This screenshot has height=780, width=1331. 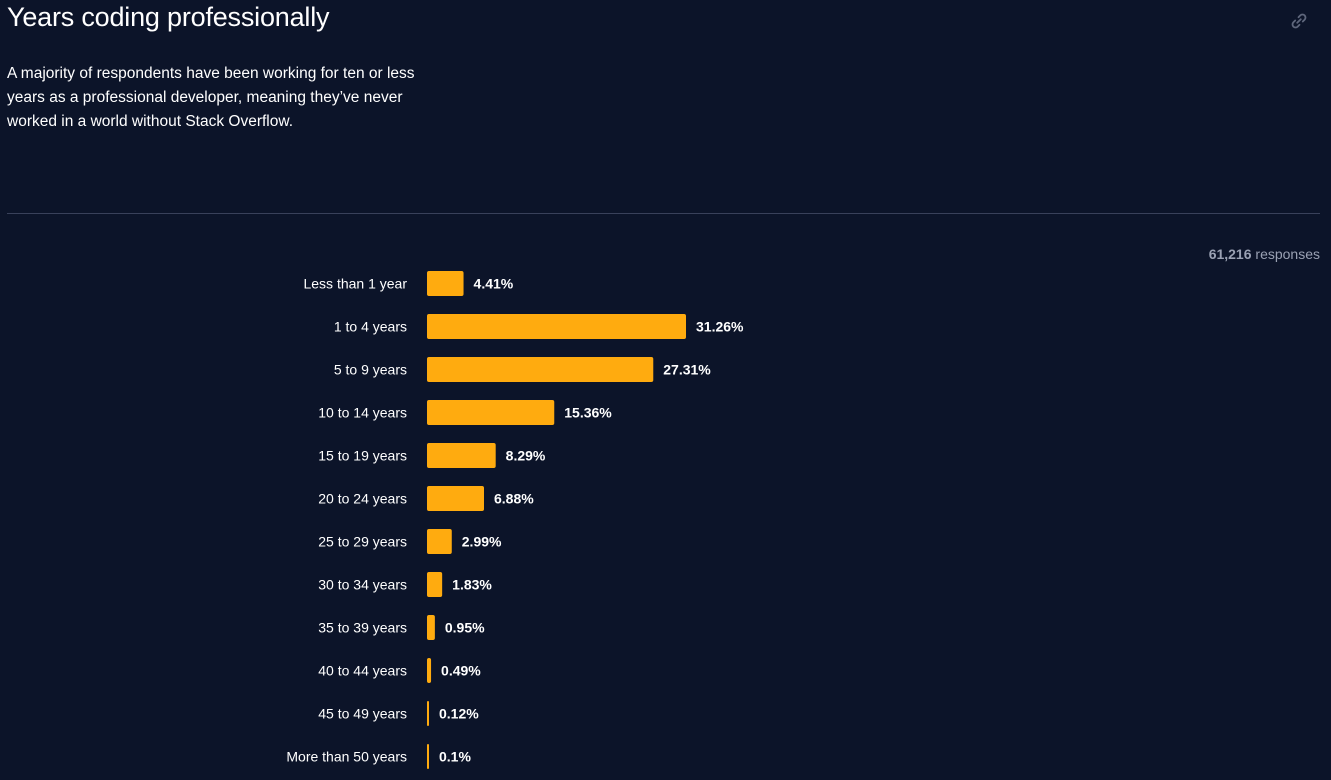 What do you see at coordinates (362, 714) in the screenshot?
I see `category-label: 45 to 49 years` at bounding box center [362, 714].